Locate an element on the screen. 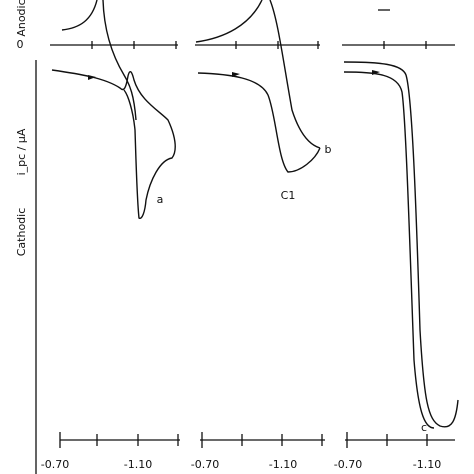 The height and width of the screenshot is (474, 474). panel-label: b is located at coordinates (328, 149).